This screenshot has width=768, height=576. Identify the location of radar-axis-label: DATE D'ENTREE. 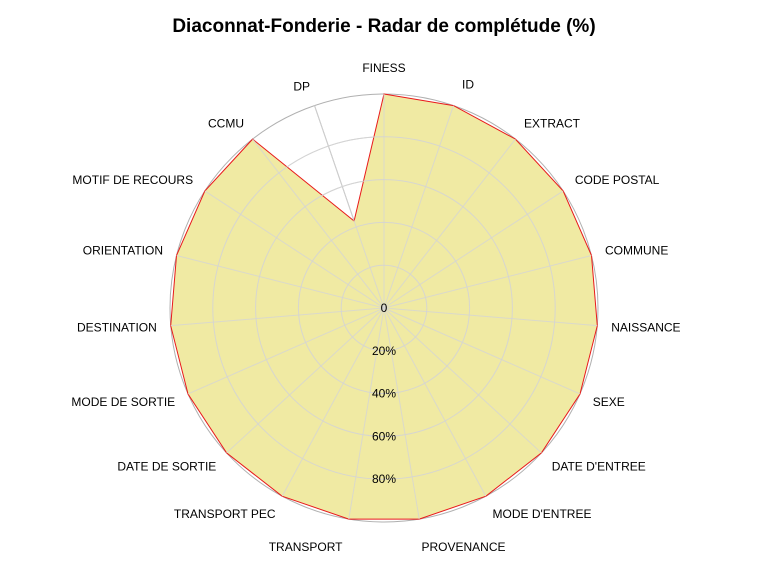
(599, 467).